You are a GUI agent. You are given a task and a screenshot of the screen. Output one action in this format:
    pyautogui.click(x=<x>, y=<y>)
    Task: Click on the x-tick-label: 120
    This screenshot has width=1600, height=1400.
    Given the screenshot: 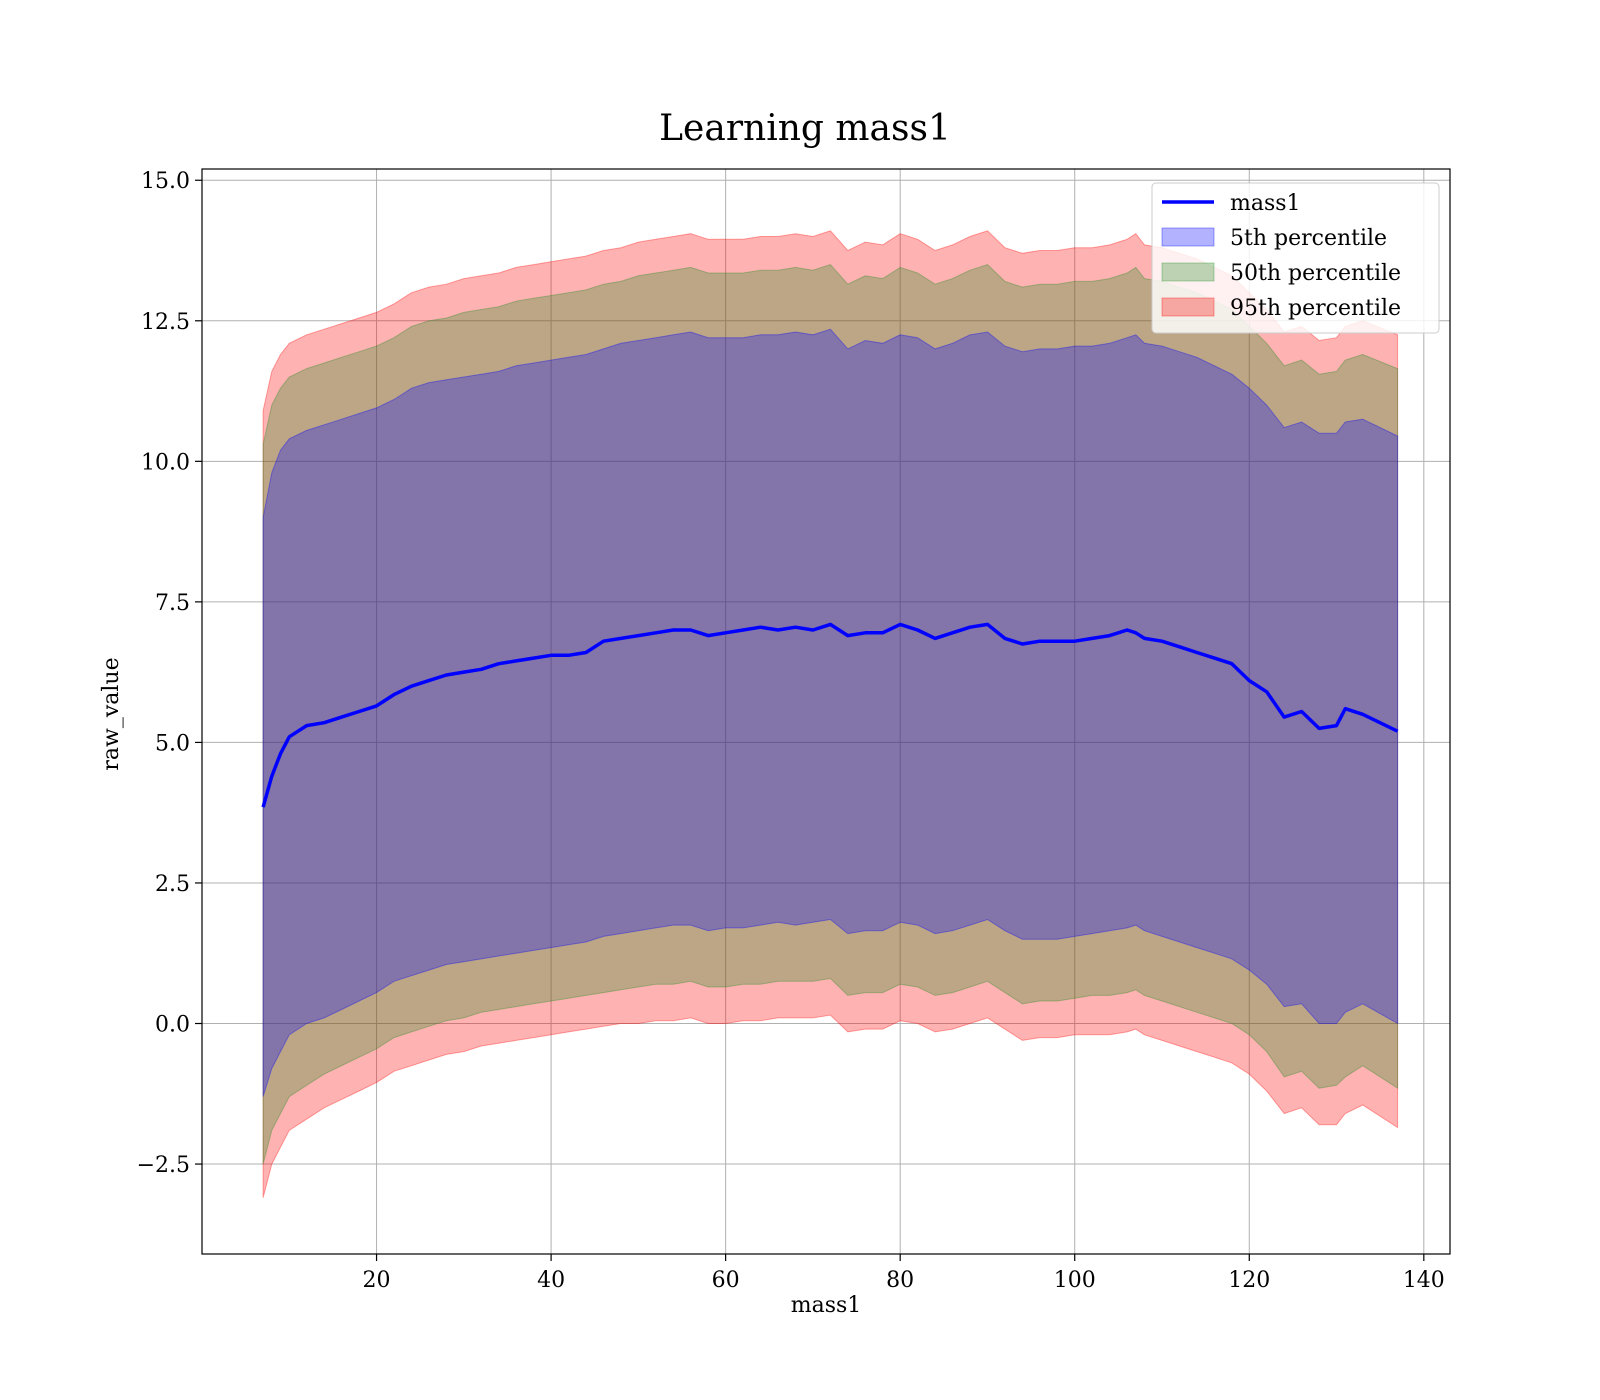 What is the action you would take?
    pyautogui.click(x=1249, y=1280)
    